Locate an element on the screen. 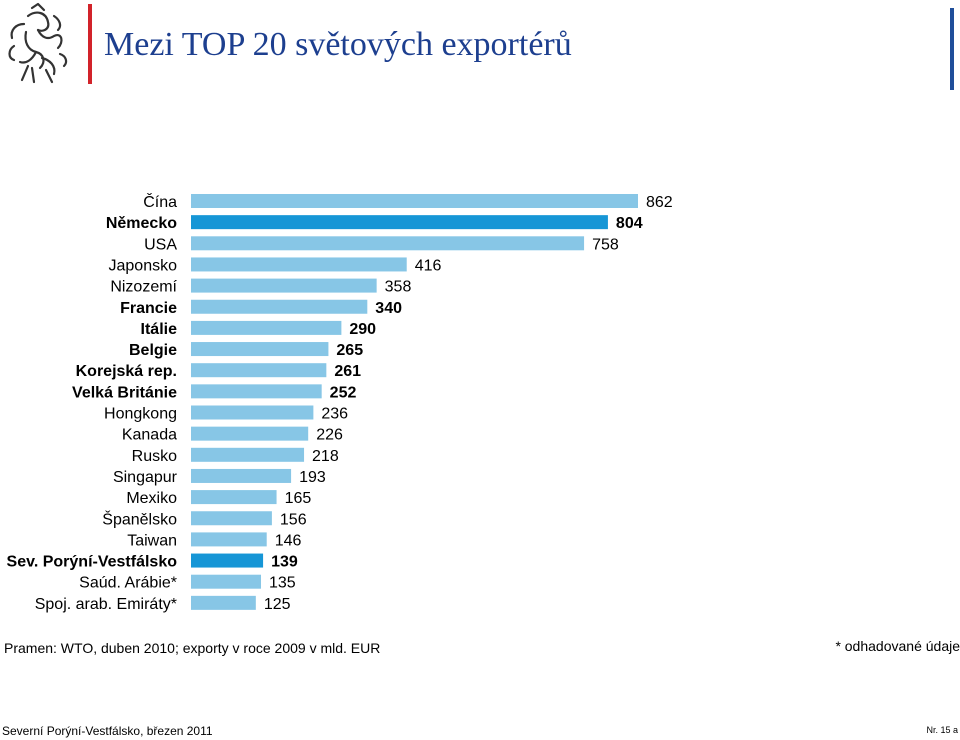 This screenshot has height=740, width=960. category-label: Singapur is located at coordinates (145, 477).